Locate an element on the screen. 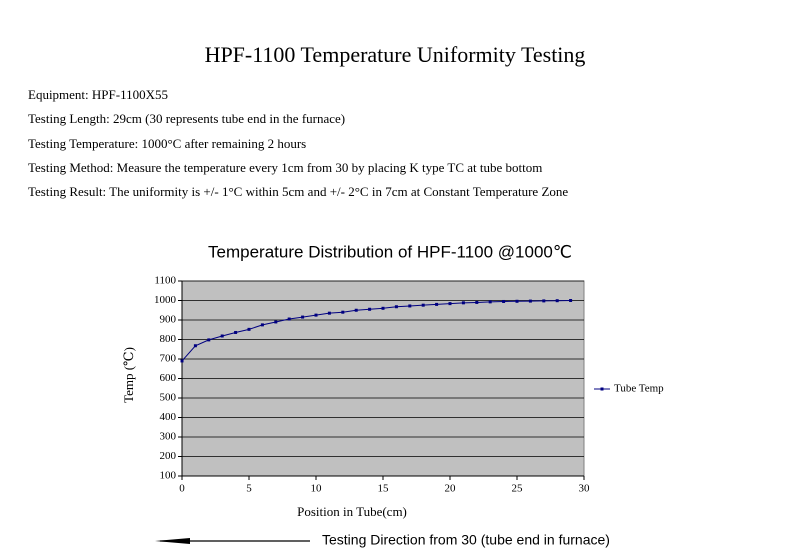 This screenshot has width=792, height=557. series-line is located at coordinates (376, 331).